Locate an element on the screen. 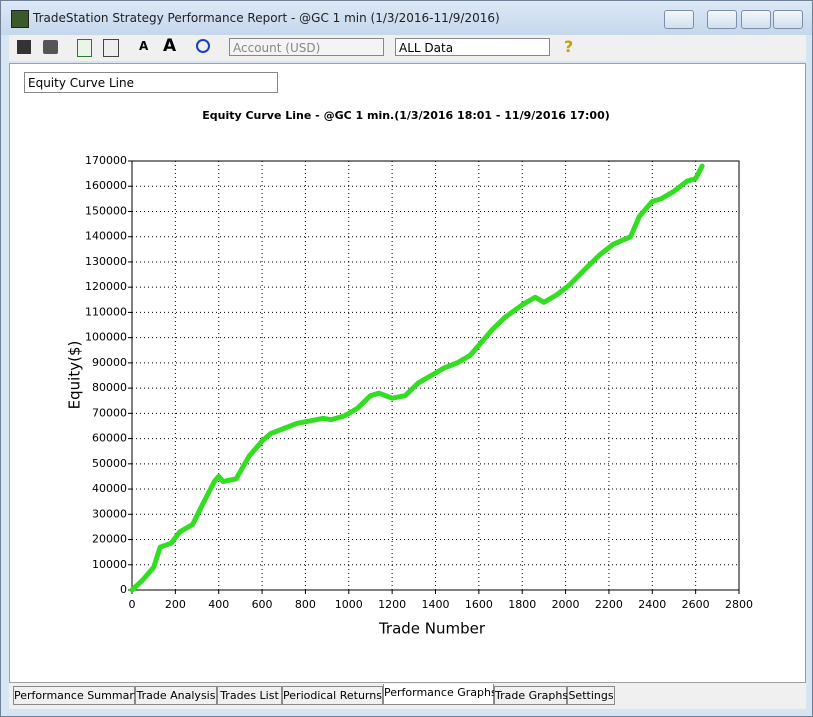 The width and height of the screenshot is (813, 717). tab: Trades List is located at coordinates (249, 695).